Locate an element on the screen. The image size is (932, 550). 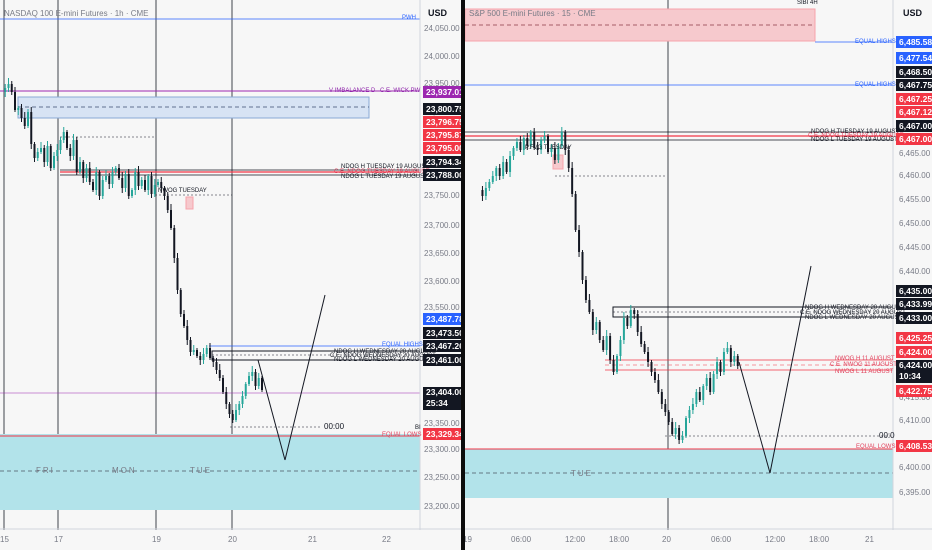
price-tag: 23,461.00 is located at coordinates (442, 360).